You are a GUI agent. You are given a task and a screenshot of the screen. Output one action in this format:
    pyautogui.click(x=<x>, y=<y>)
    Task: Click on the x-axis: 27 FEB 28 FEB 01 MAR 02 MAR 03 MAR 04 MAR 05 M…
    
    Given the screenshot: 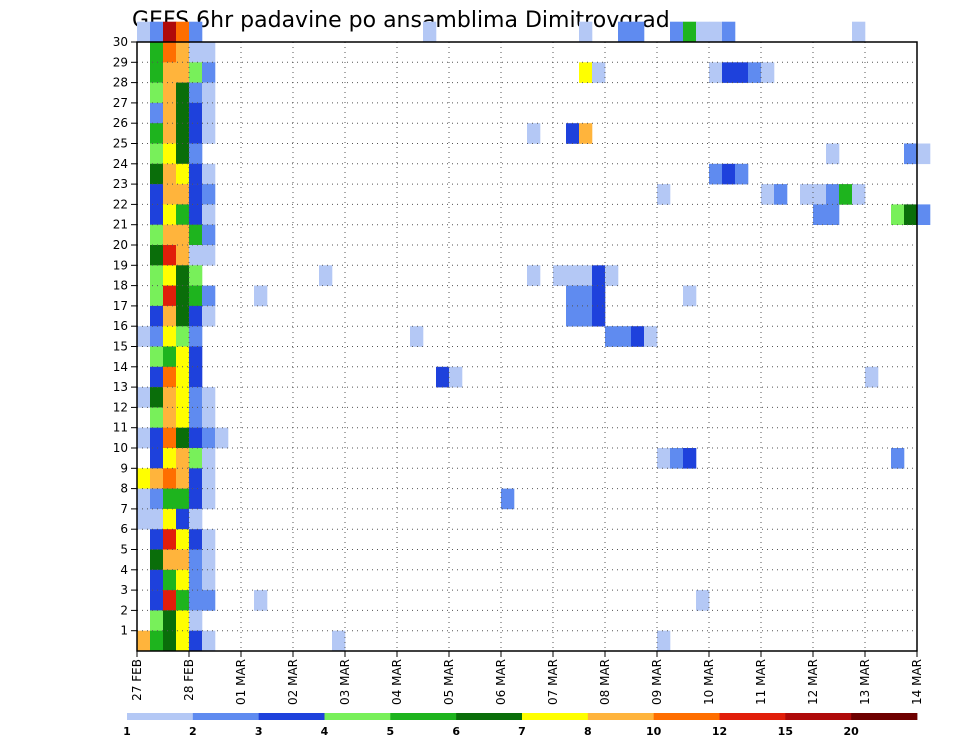 What is the action you would take?
    pyautogui.click(x=527, y=678)
    